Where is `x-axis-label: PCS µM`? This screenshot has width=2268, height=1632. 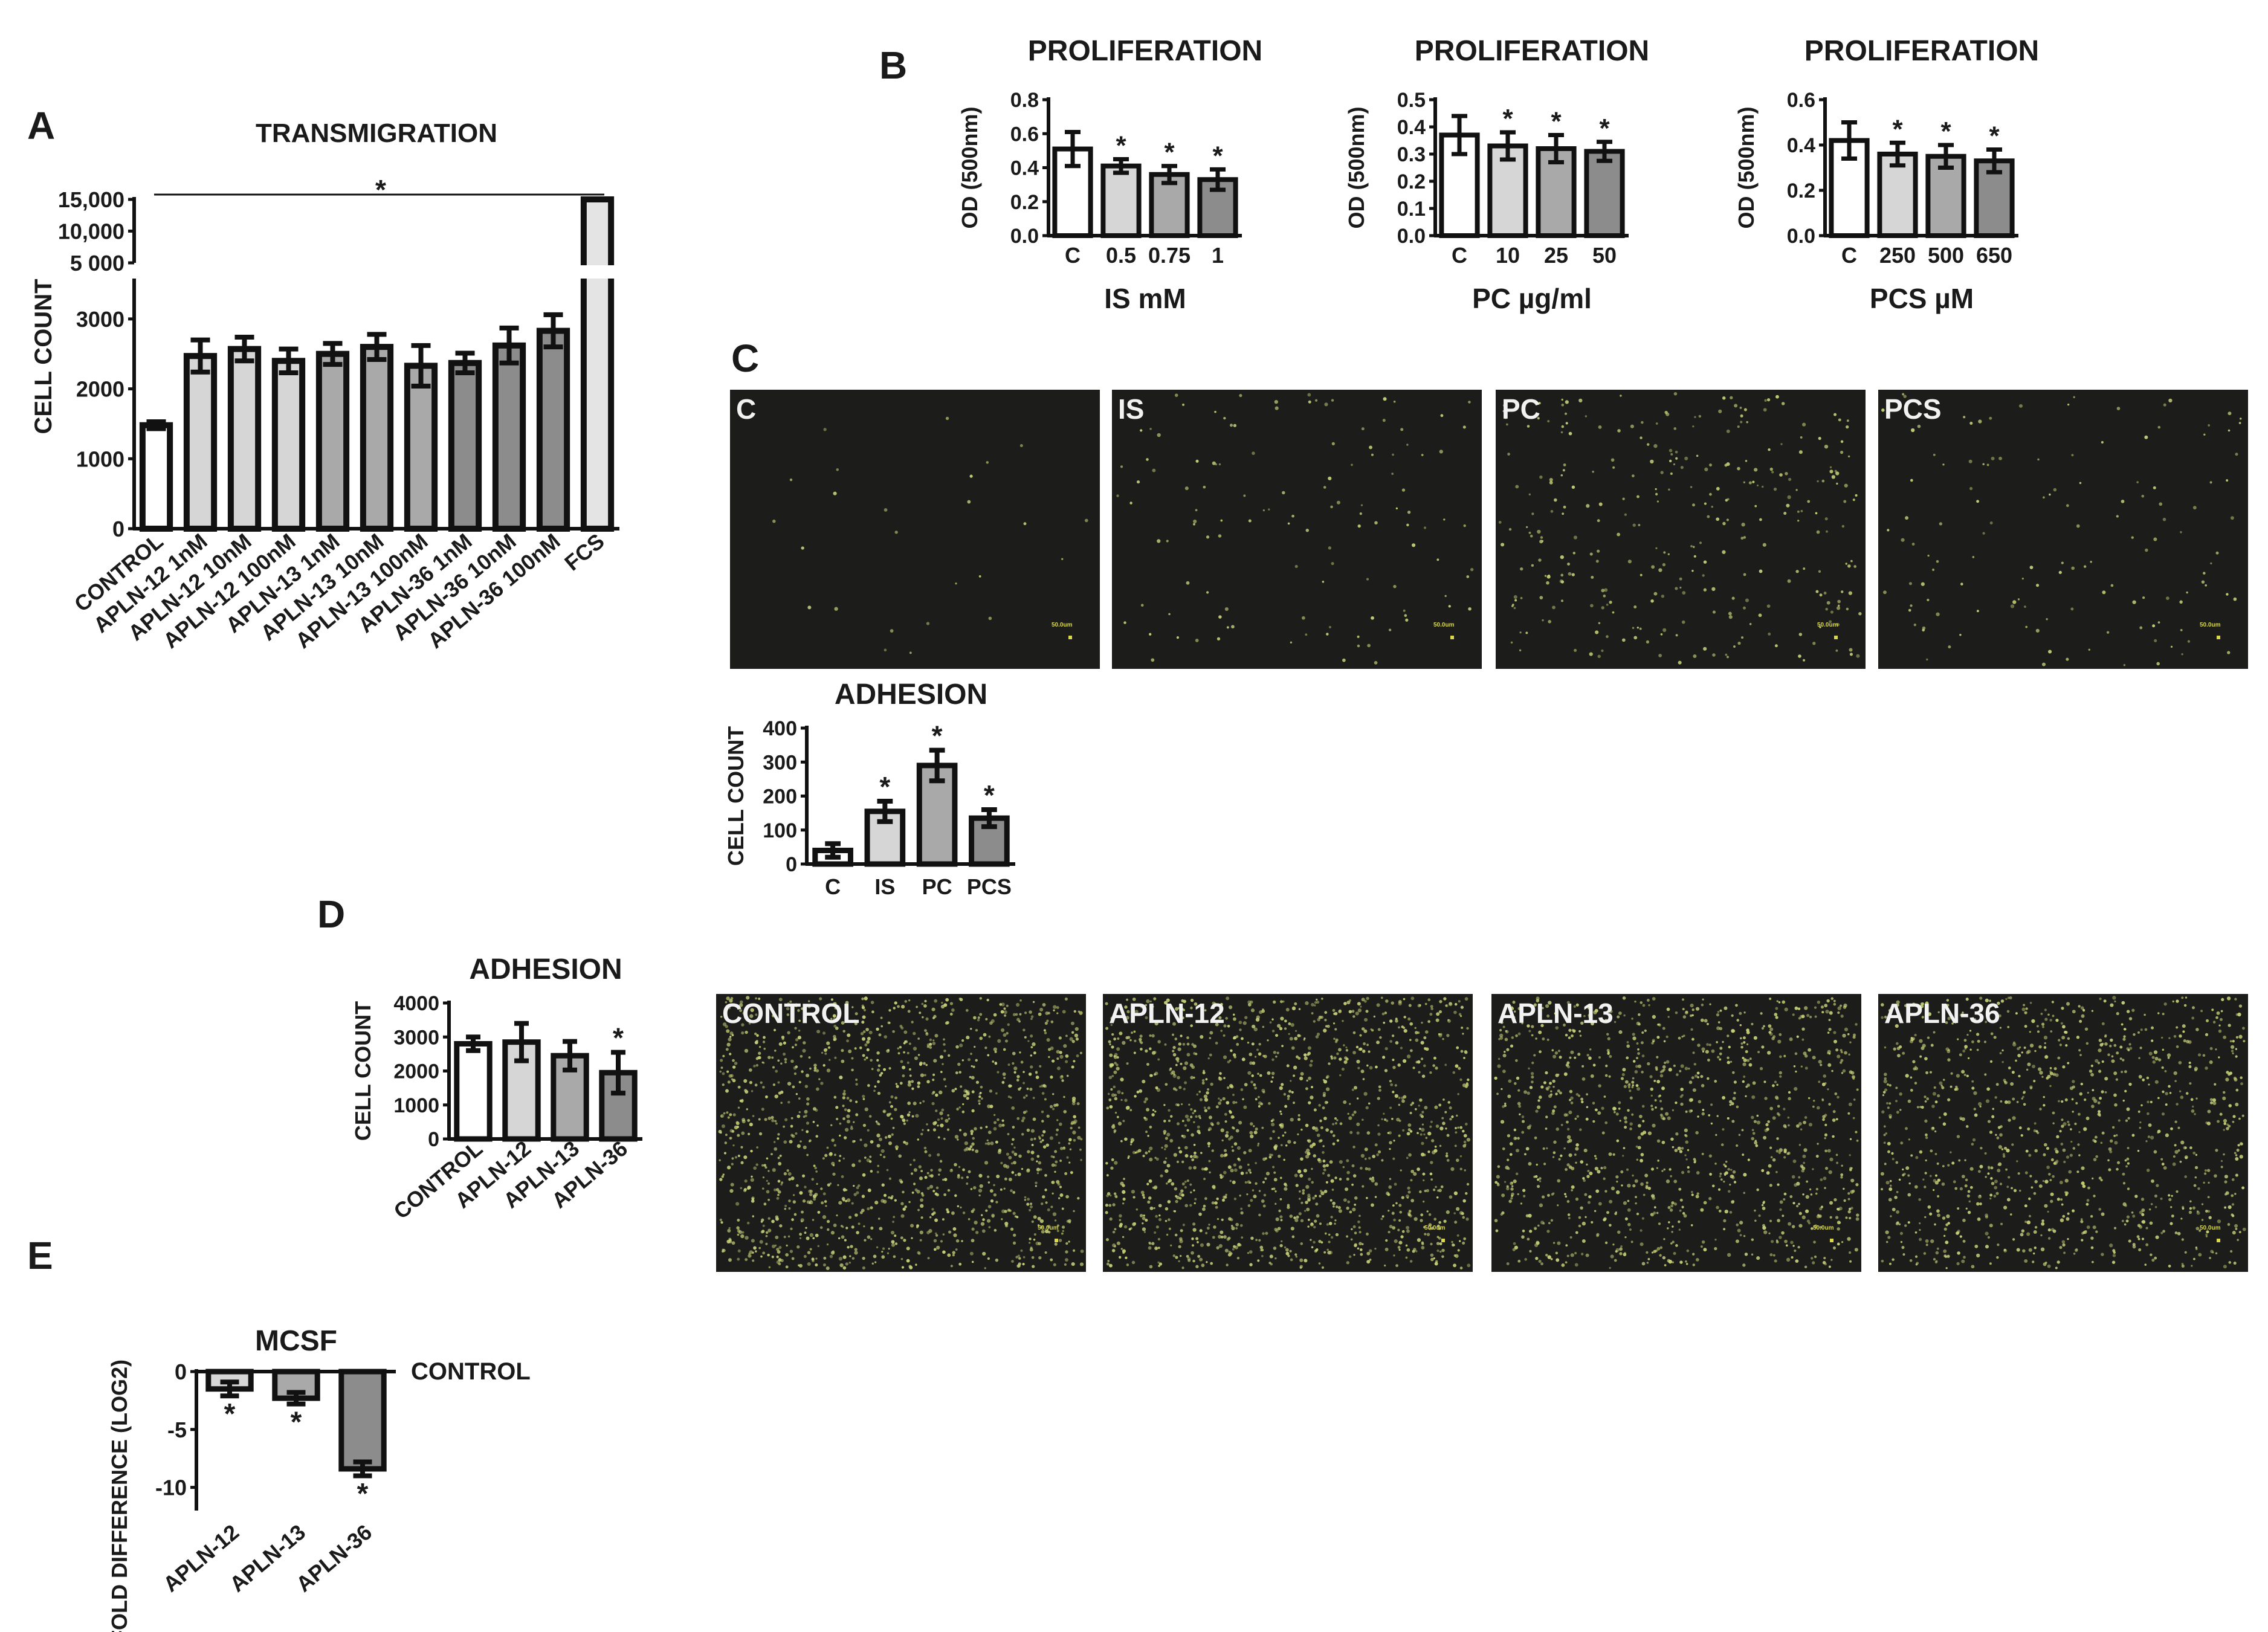 x-axis-label: PCS µM is located at coordinates (1922, 298).